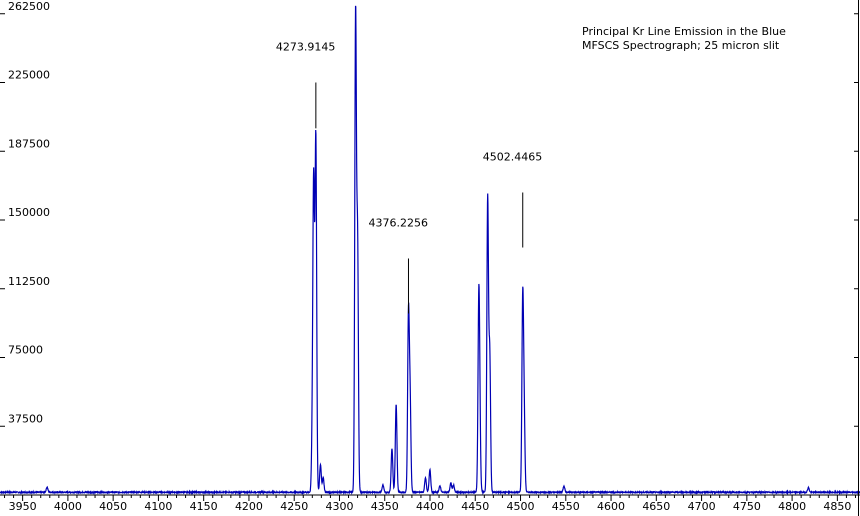 The image size is (860, 516). What do you see at coordinates (566, 506) in the screenshot?
I see `x-tick-label: 4550` at bounding box center [566, 506].